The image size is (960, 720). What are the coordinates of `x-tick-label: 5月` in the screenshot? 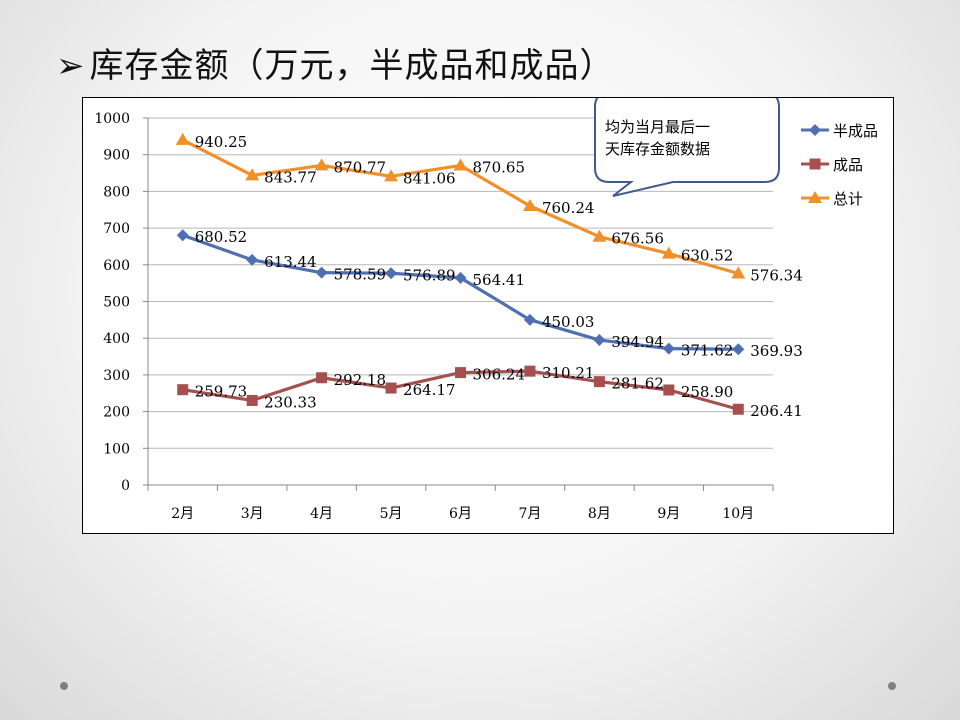 It's located at (391, 514).